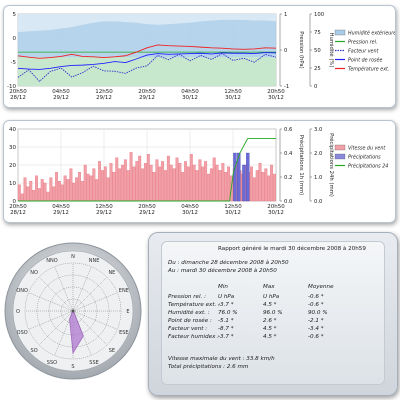  I want to click on right-axis-label: Précipitations 24h (mm), so click(331, 165).